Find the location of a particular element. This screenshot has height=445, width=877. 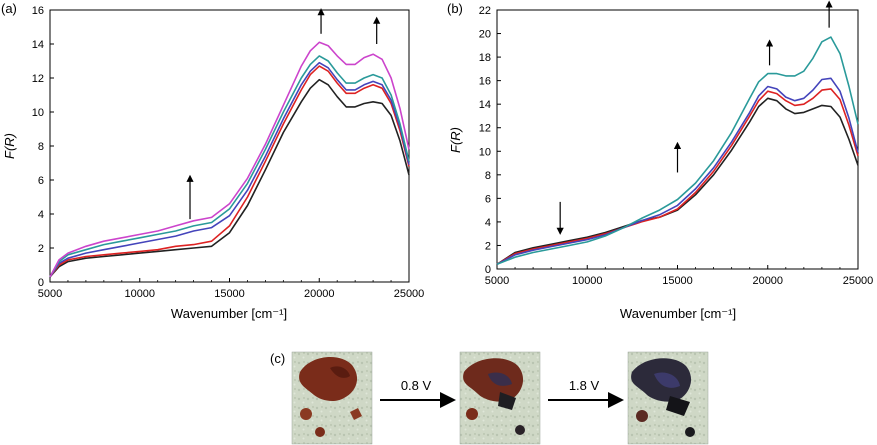

chart-b-xtick-label: 25000 is located at coordinates (858, 281).